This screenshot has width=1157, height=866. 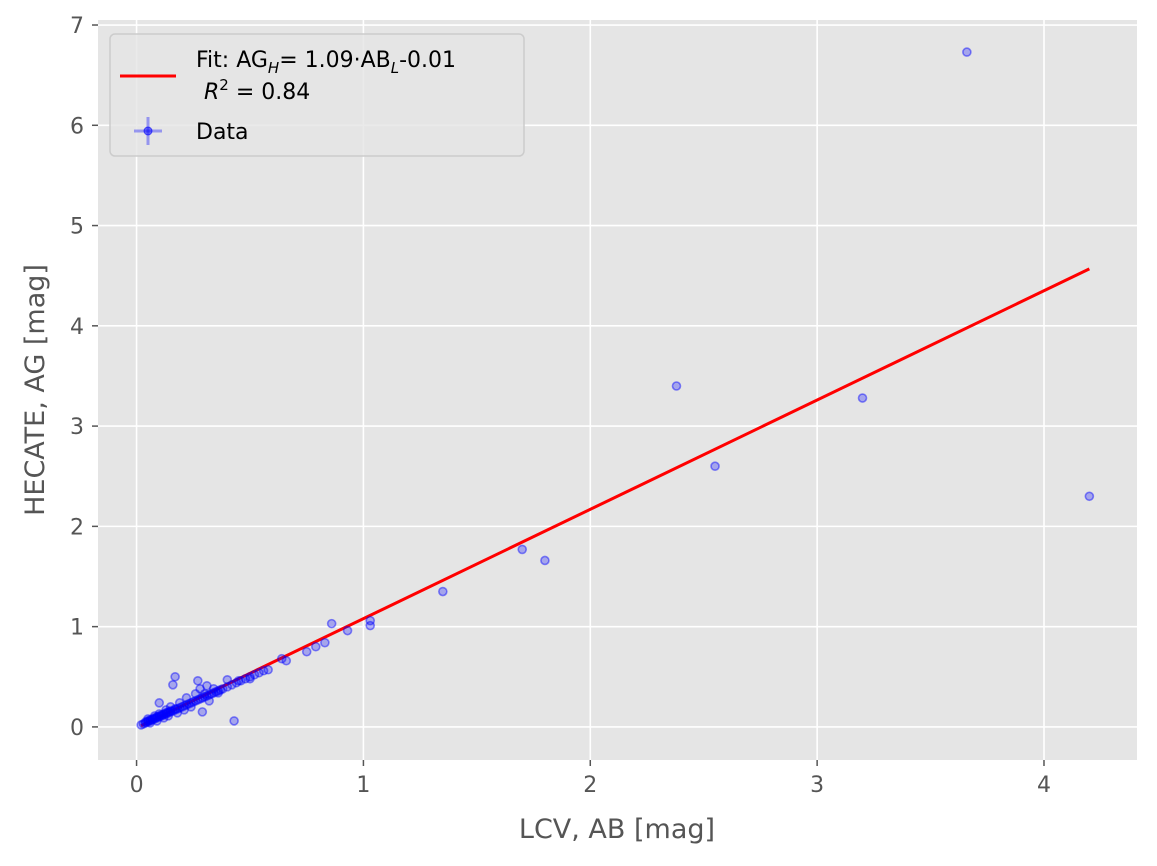 What do you see at coordinates (77, 728) in the screenshot?
I see `y-tick-label: 0` at bounding box center [77, 728].